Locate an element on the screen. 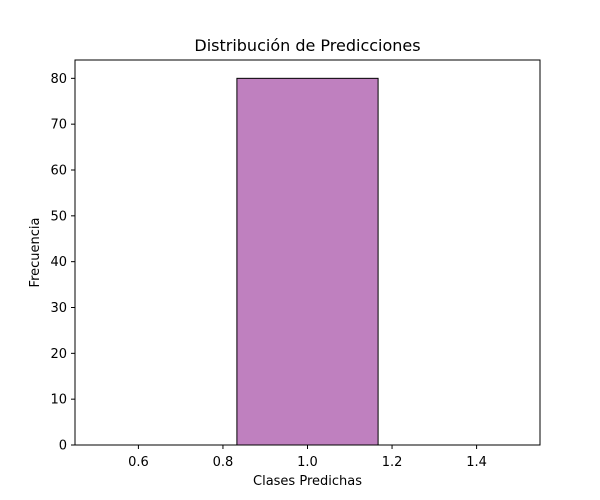  x-axis-ticks: 0.6 0.8 1.0 1.2 1.4 is located at coordinates (307, 457).